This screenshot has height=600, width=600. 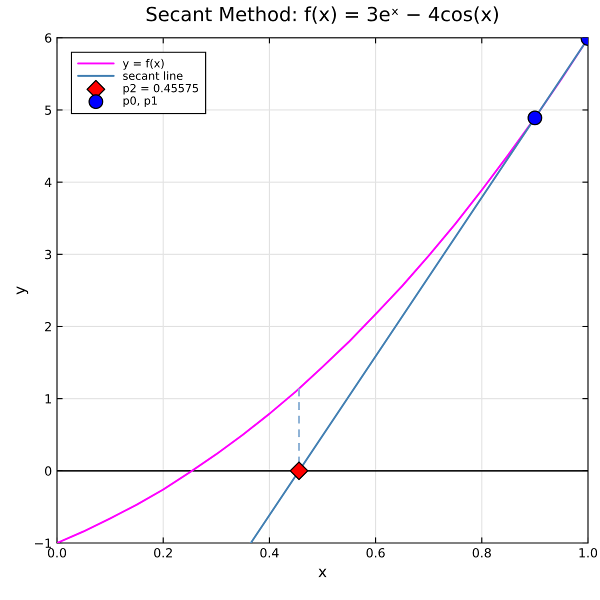 What do you see at coordinates (161, 89) in the screenshot?
I see `legend-label: p2 = 0.45575` at bounding box center [161, 89].